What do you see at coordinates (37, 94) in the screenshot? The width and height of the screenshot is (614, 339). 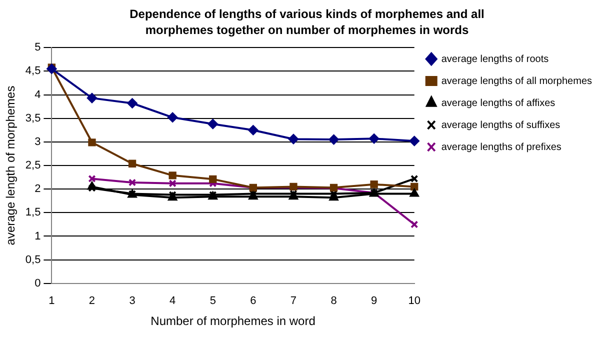 I see `y-tick-label: 4` at bounding box center [37, 94].